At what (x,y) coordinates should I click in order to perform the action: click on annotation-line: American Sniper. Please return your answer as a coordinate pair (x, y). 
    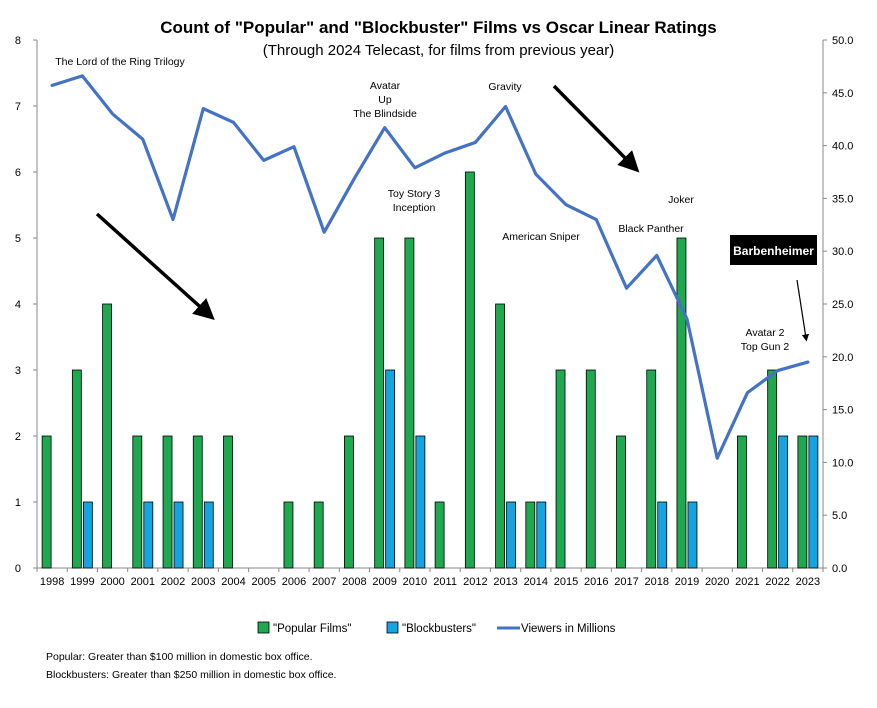
    Looking at the image, I should click on (541, 237).